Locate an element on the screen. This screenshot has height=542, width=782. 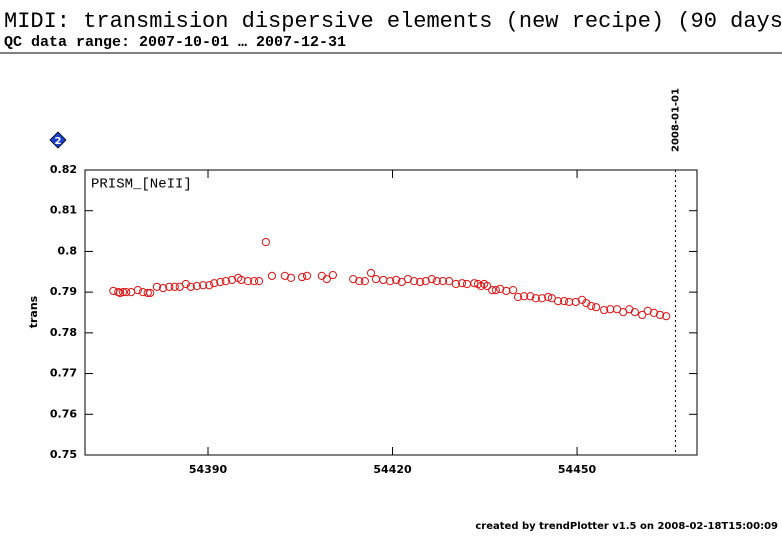
x-tick-label: 54450 is located at coordinates (577, 469).